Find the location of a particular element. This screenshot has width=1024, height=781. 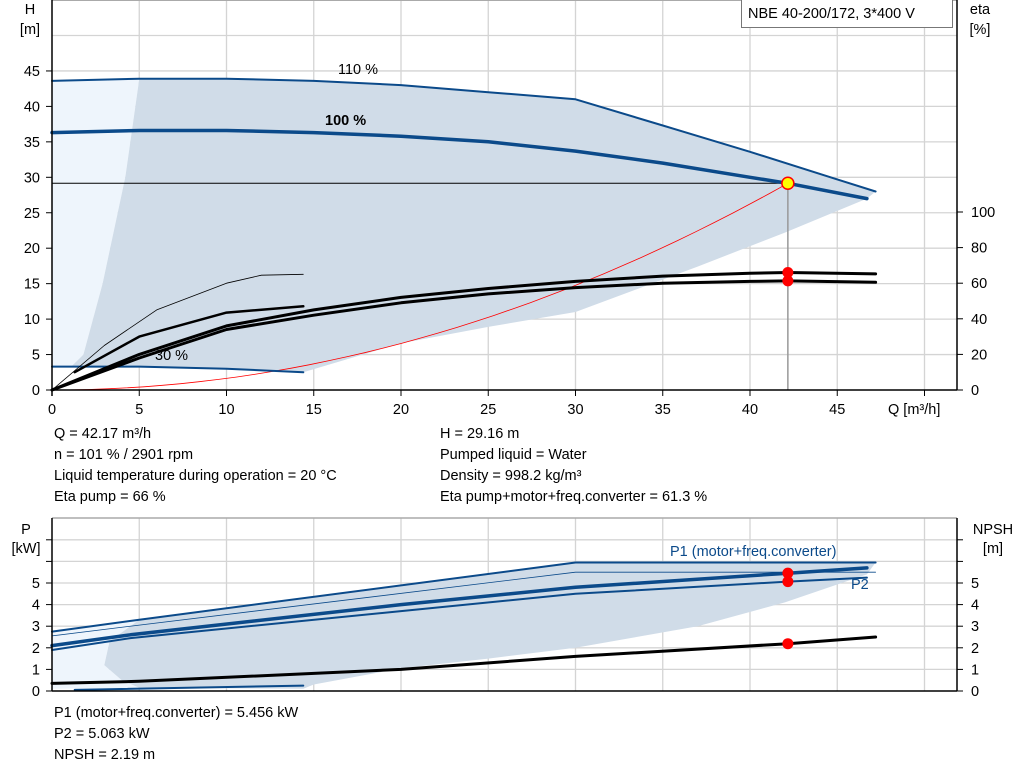

x-tick-label: 25 is located at coordinates (488, 410).